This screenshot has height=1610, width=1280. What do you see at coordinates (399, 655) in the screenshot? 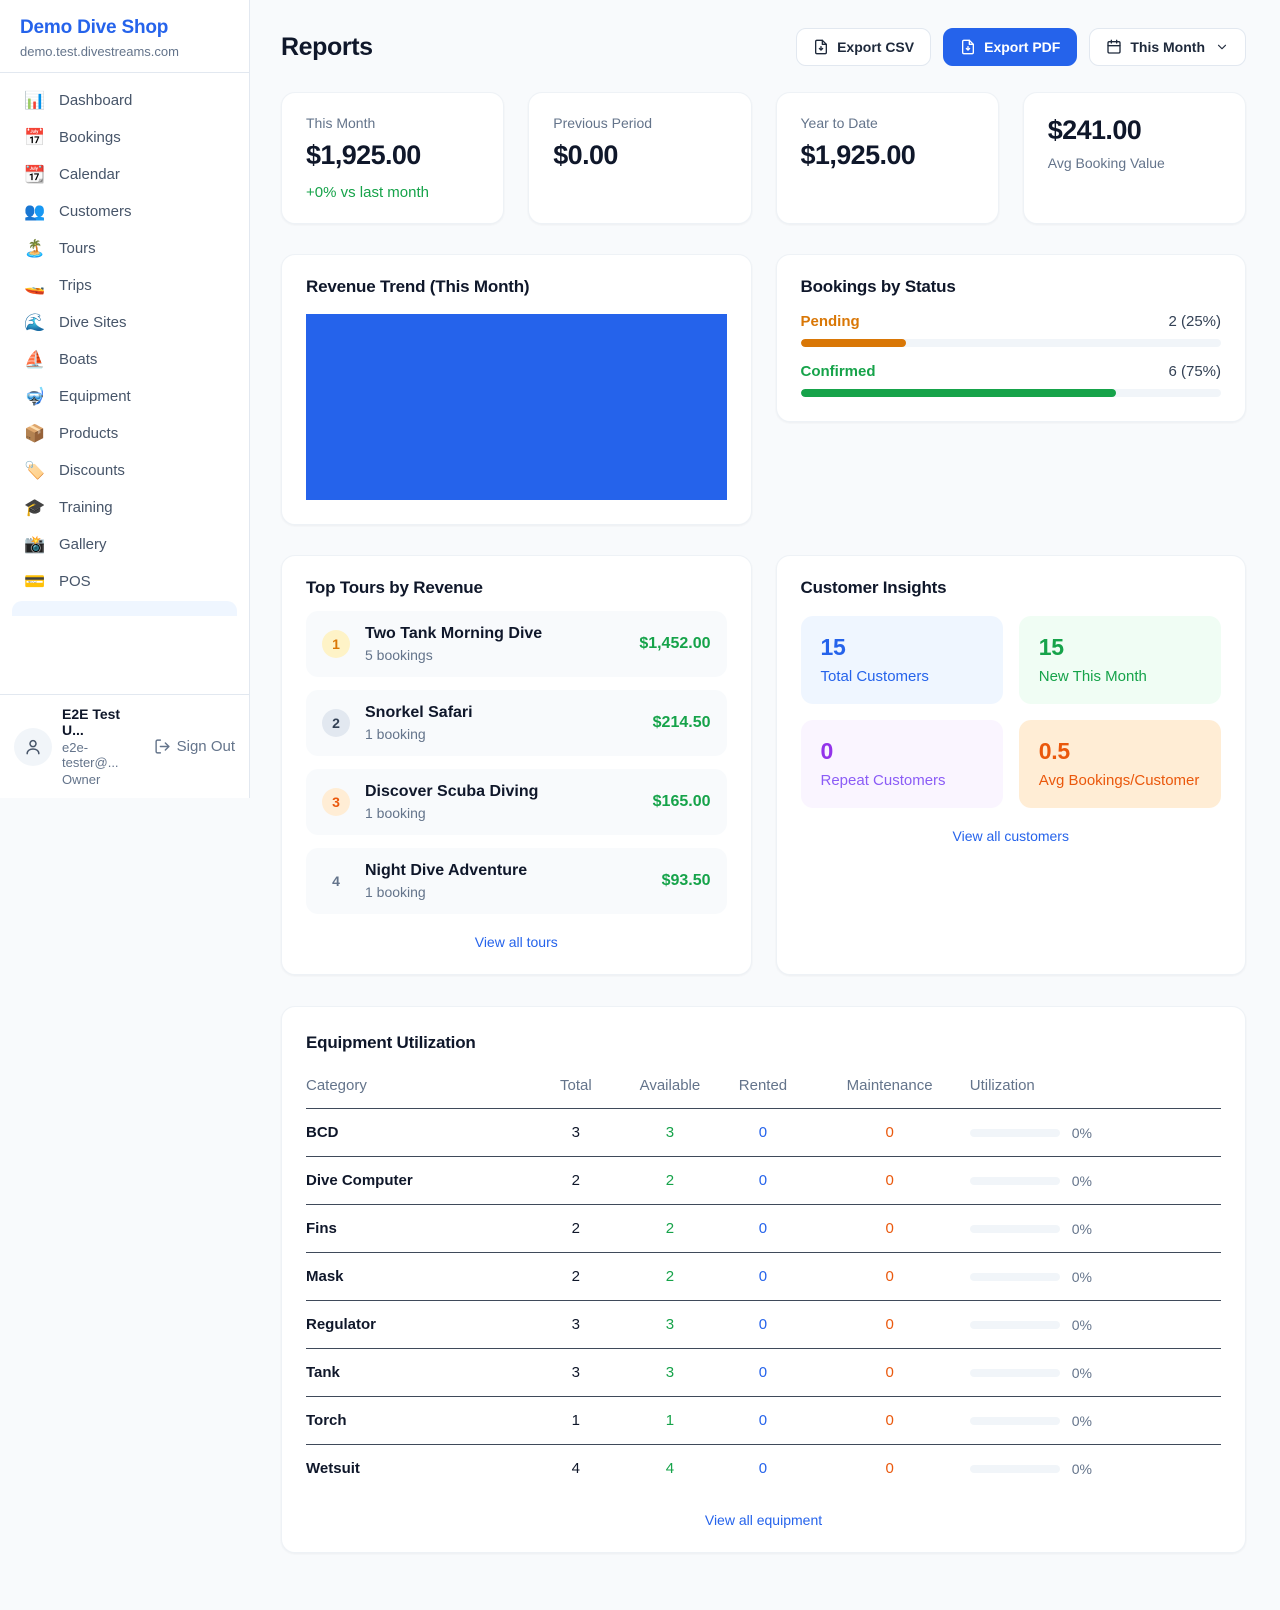
I see `tour-bookings: 5 bookings` at bounding box center [399, 655].